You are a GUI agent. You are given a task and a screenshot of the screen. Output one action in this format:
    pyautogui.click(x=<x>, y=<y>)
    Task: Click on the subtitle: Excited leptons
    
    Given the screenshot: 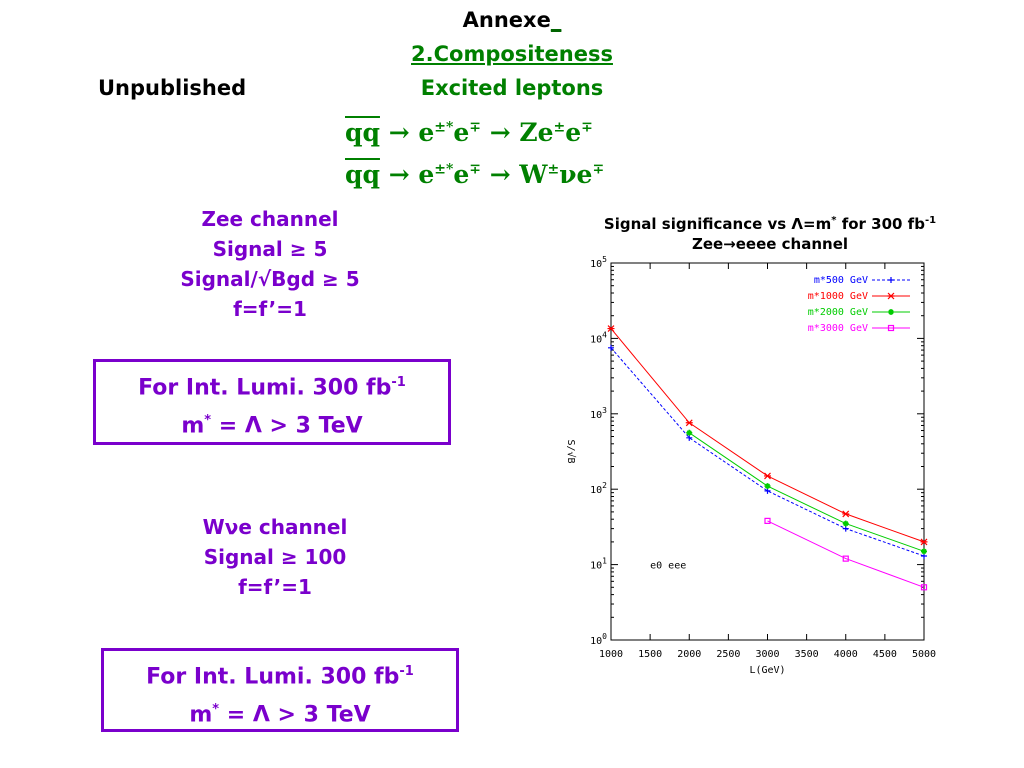 What is the action you would take?
    pyautogui.click(x=512, y=88)
    